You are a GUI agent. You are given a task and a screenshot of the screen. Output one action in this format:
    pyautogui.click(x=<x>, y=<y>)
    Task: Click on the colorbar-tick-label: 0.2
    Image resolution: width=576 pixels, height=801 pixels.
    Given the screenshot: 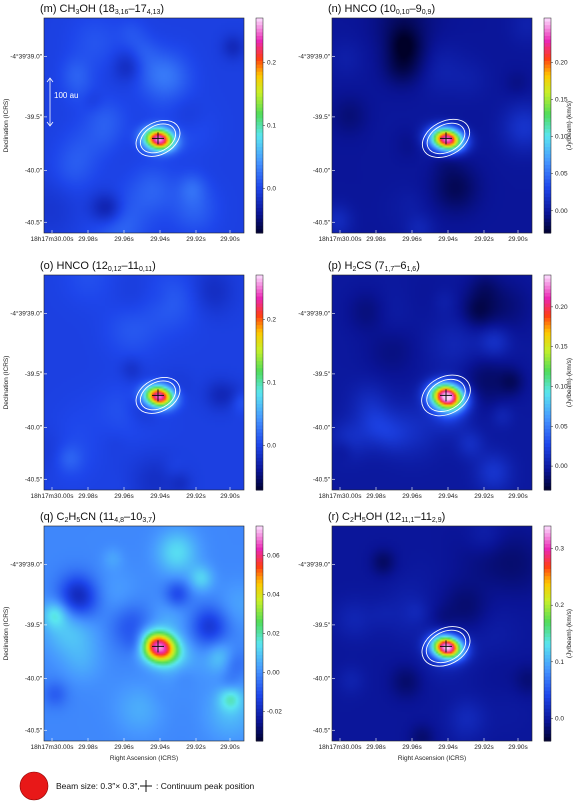 What is the action you would take?
    pyautogui.click(x=271, y=319)
    